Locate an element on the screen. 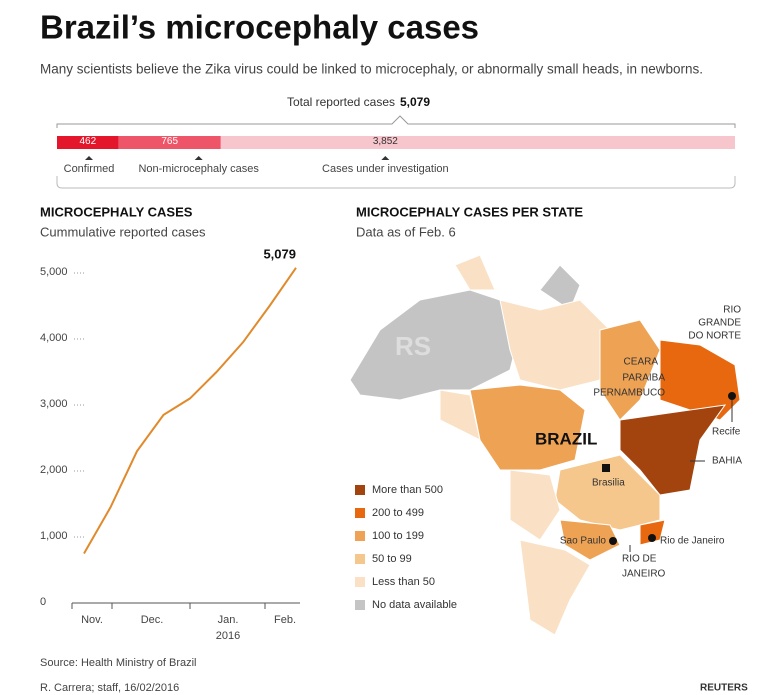 This screenshot has width=760, height=695. legend-label: More than 500 is located at coordinates (407, 490).